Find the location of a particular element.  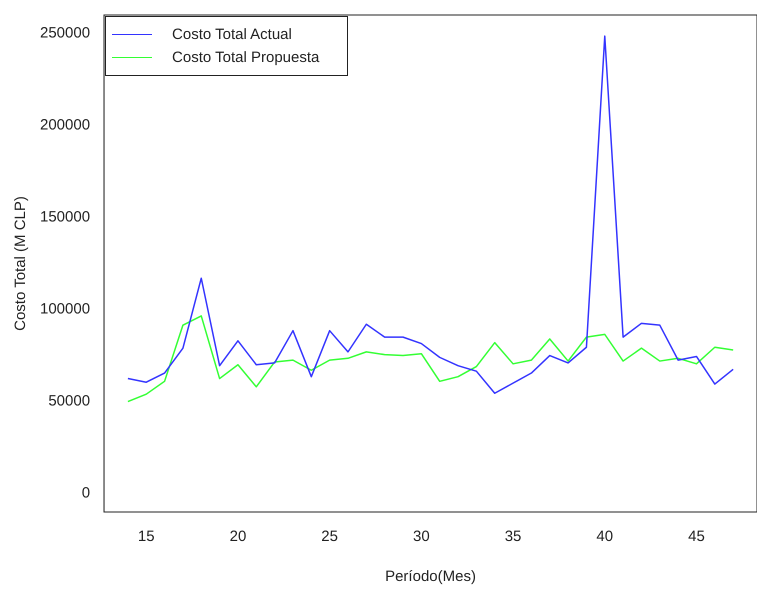

x-tick-label: 15 is located at coordinates (146, 537).